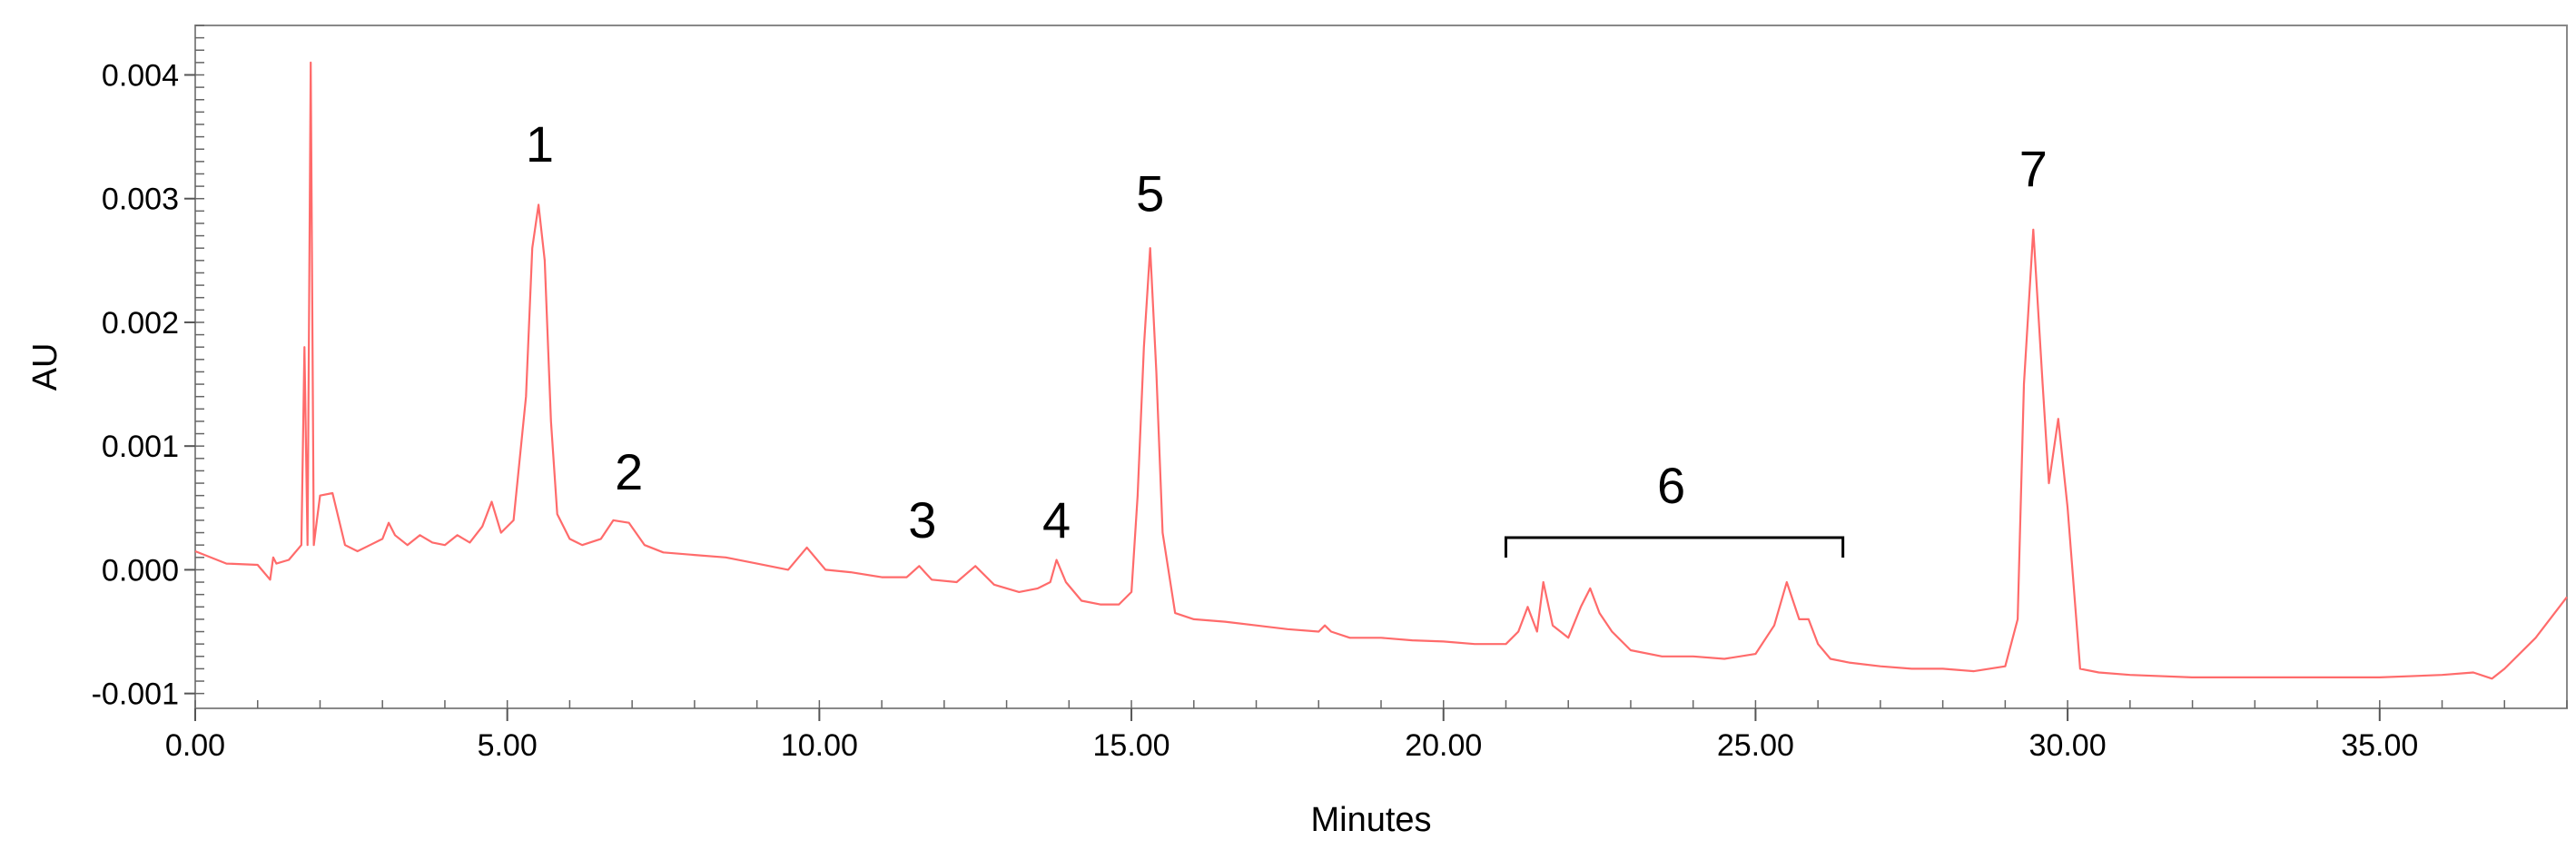 The height and width of the screenshot is (860, 2576). What do you see at coordinates (148, 368) in the screenshot?
I see `y-axis: -0.001 0.000 0.001 0.002 0.003 0.004` at bounding box center [148, 368].